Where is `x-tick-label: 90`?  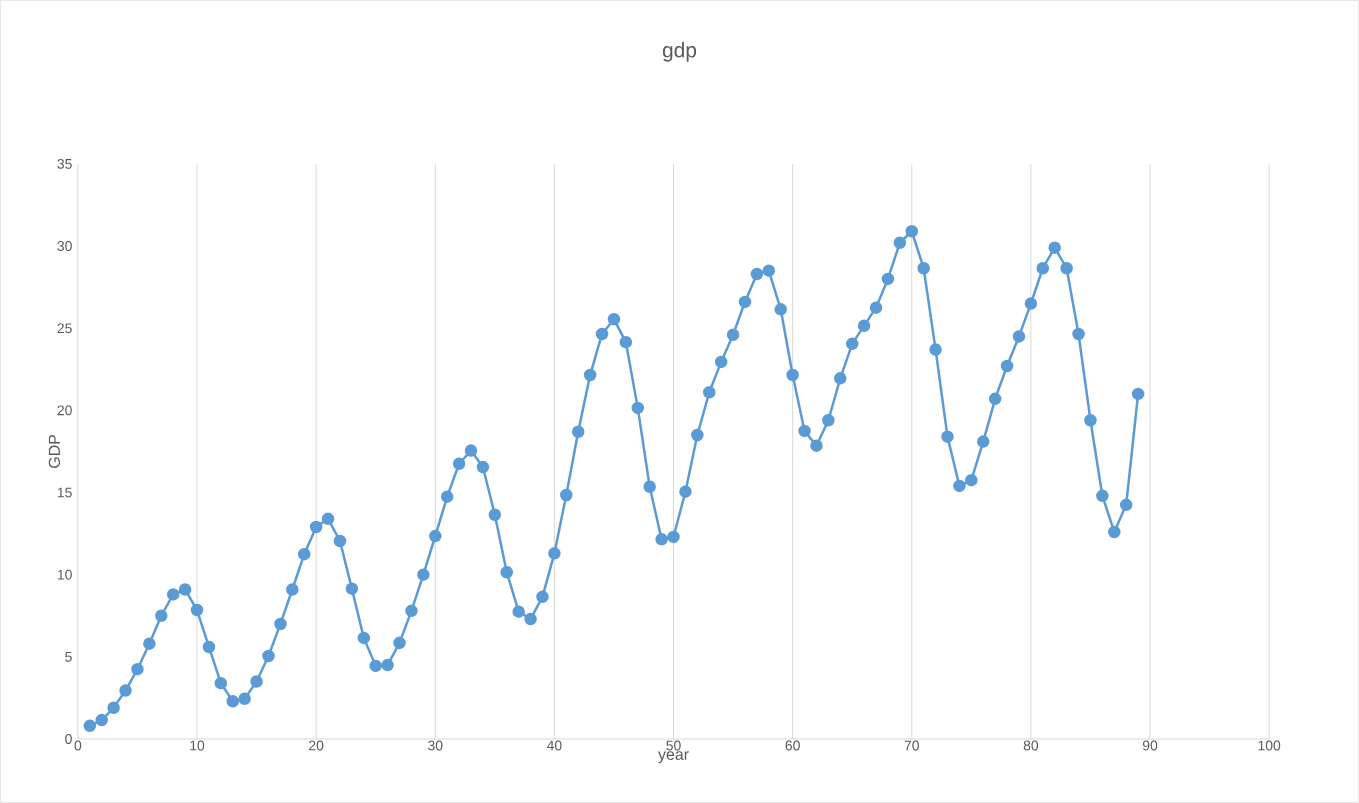
x-tick-label: 90 is located at coordinates (1150, 745).